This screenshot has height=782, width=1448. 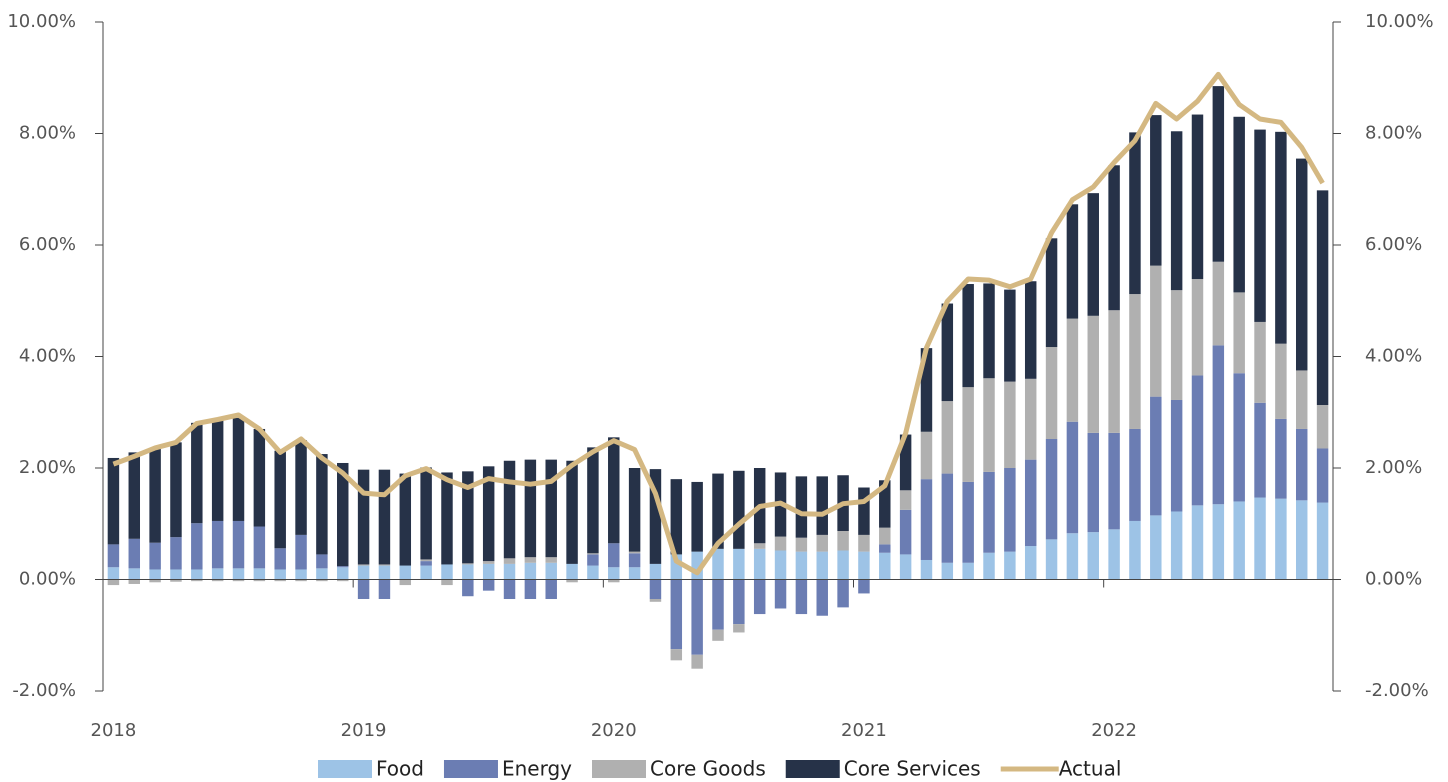 What do you see at coordinates (1090, 769) in the screenshot?
I see `legend-label: Actual` at bounding box center [1090, 769].